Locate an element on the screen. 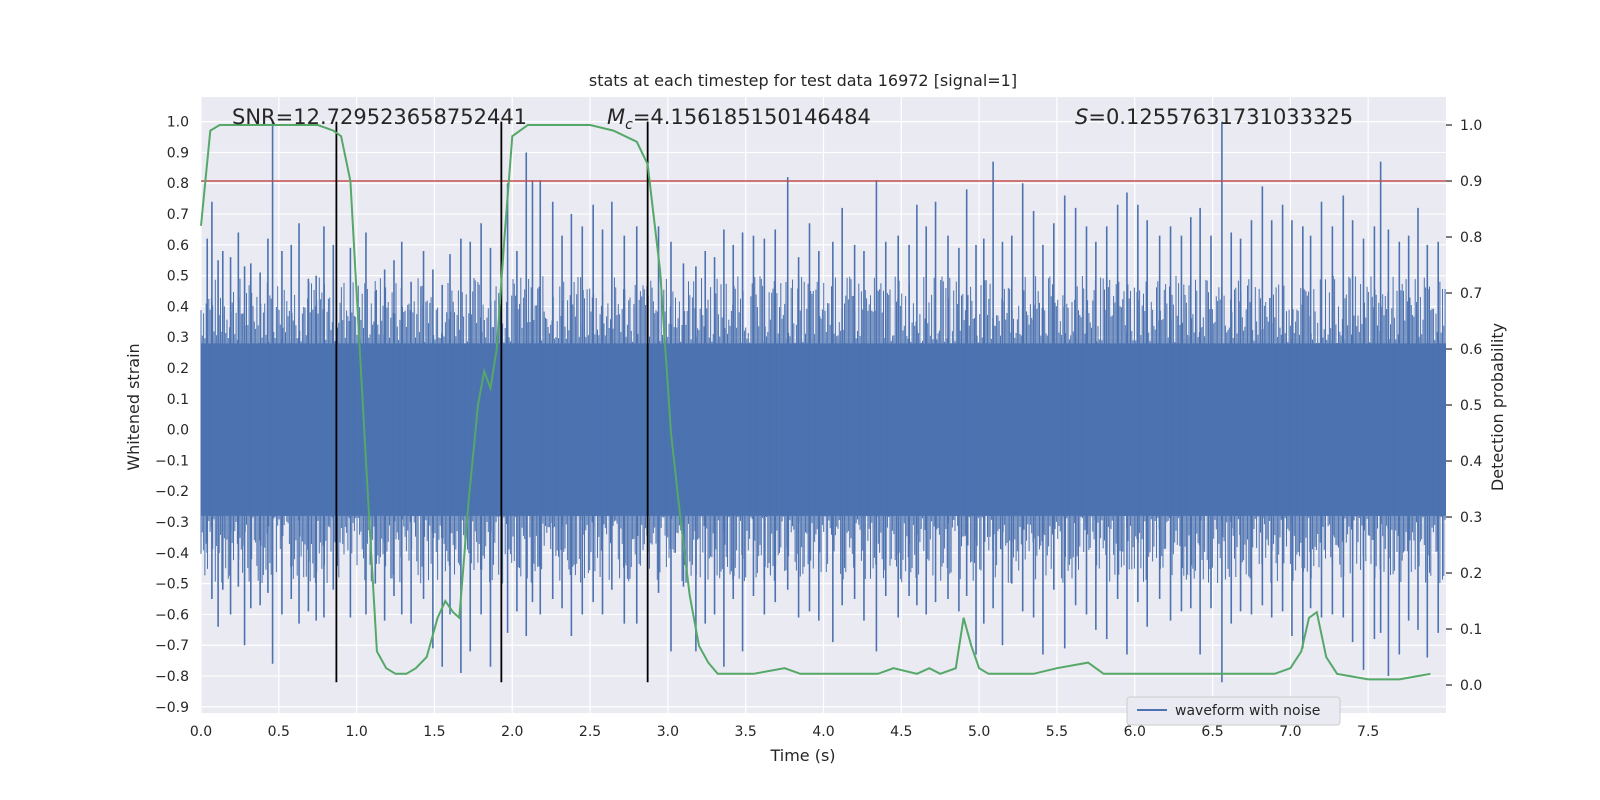 This screenshot has width=1600, height=800. left-tick-label: −0.1 is located at coordinates (172, 461).